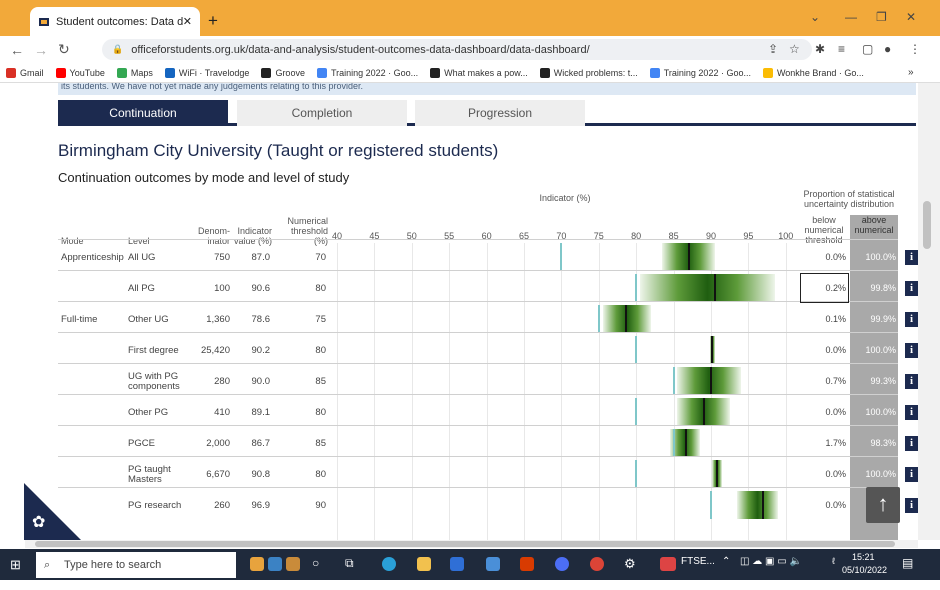  I want to click on task-view-icon: ⧉, so click(349, 563).